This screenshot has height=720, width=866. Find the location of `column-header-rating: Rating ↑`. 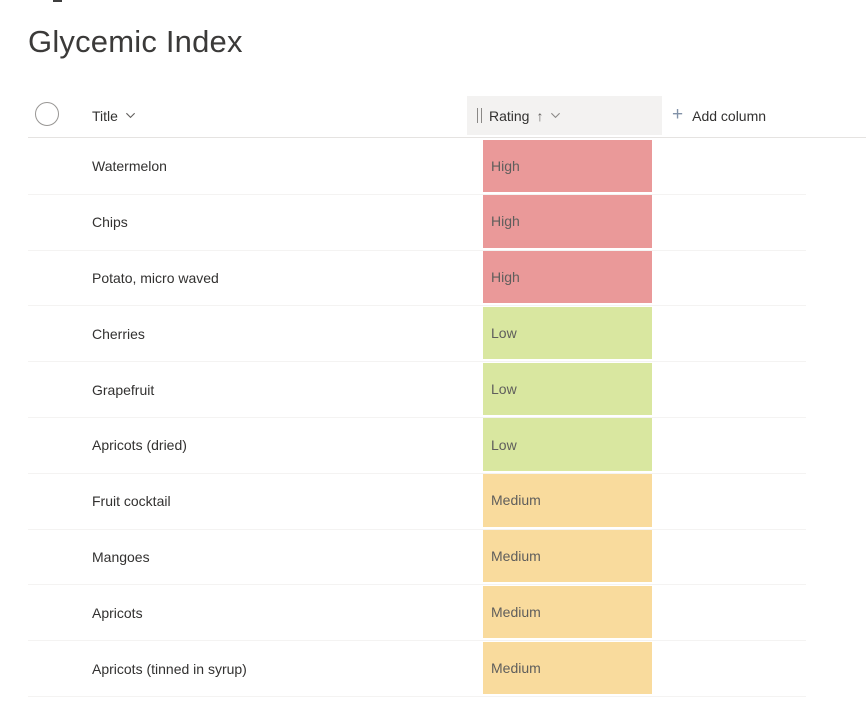

column-header-rating: Rating ↑ is located at coordinates (564, 115).